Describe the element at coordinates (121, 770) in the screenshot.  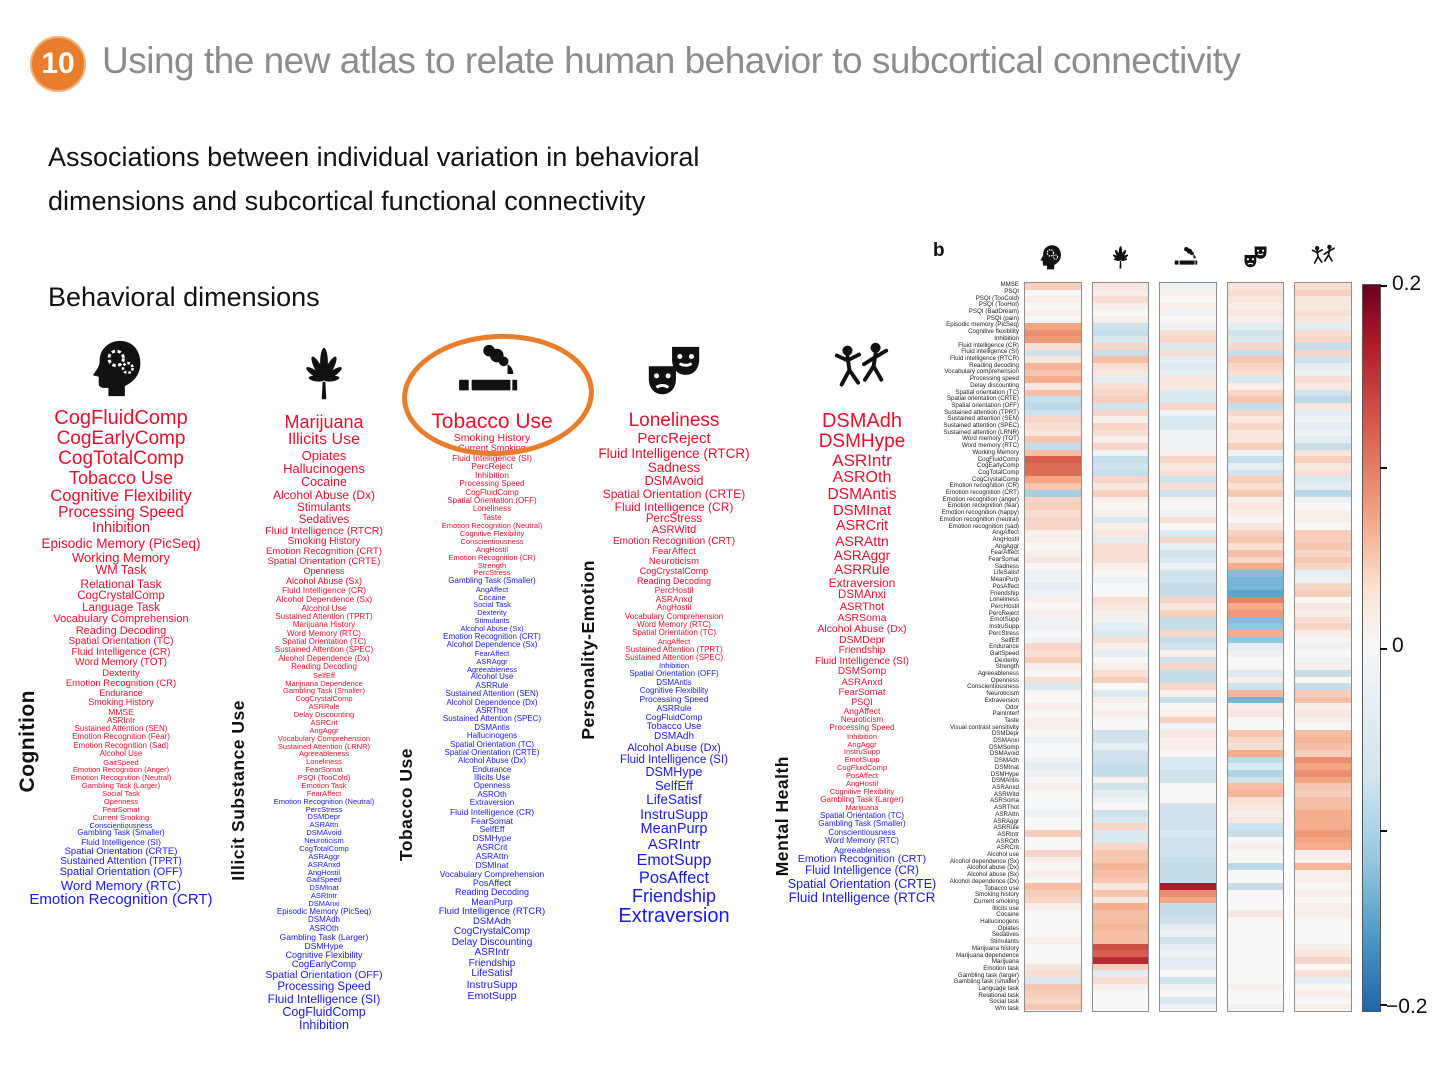
I see `word-item: Emotion Recognition (Anger)` at that location.